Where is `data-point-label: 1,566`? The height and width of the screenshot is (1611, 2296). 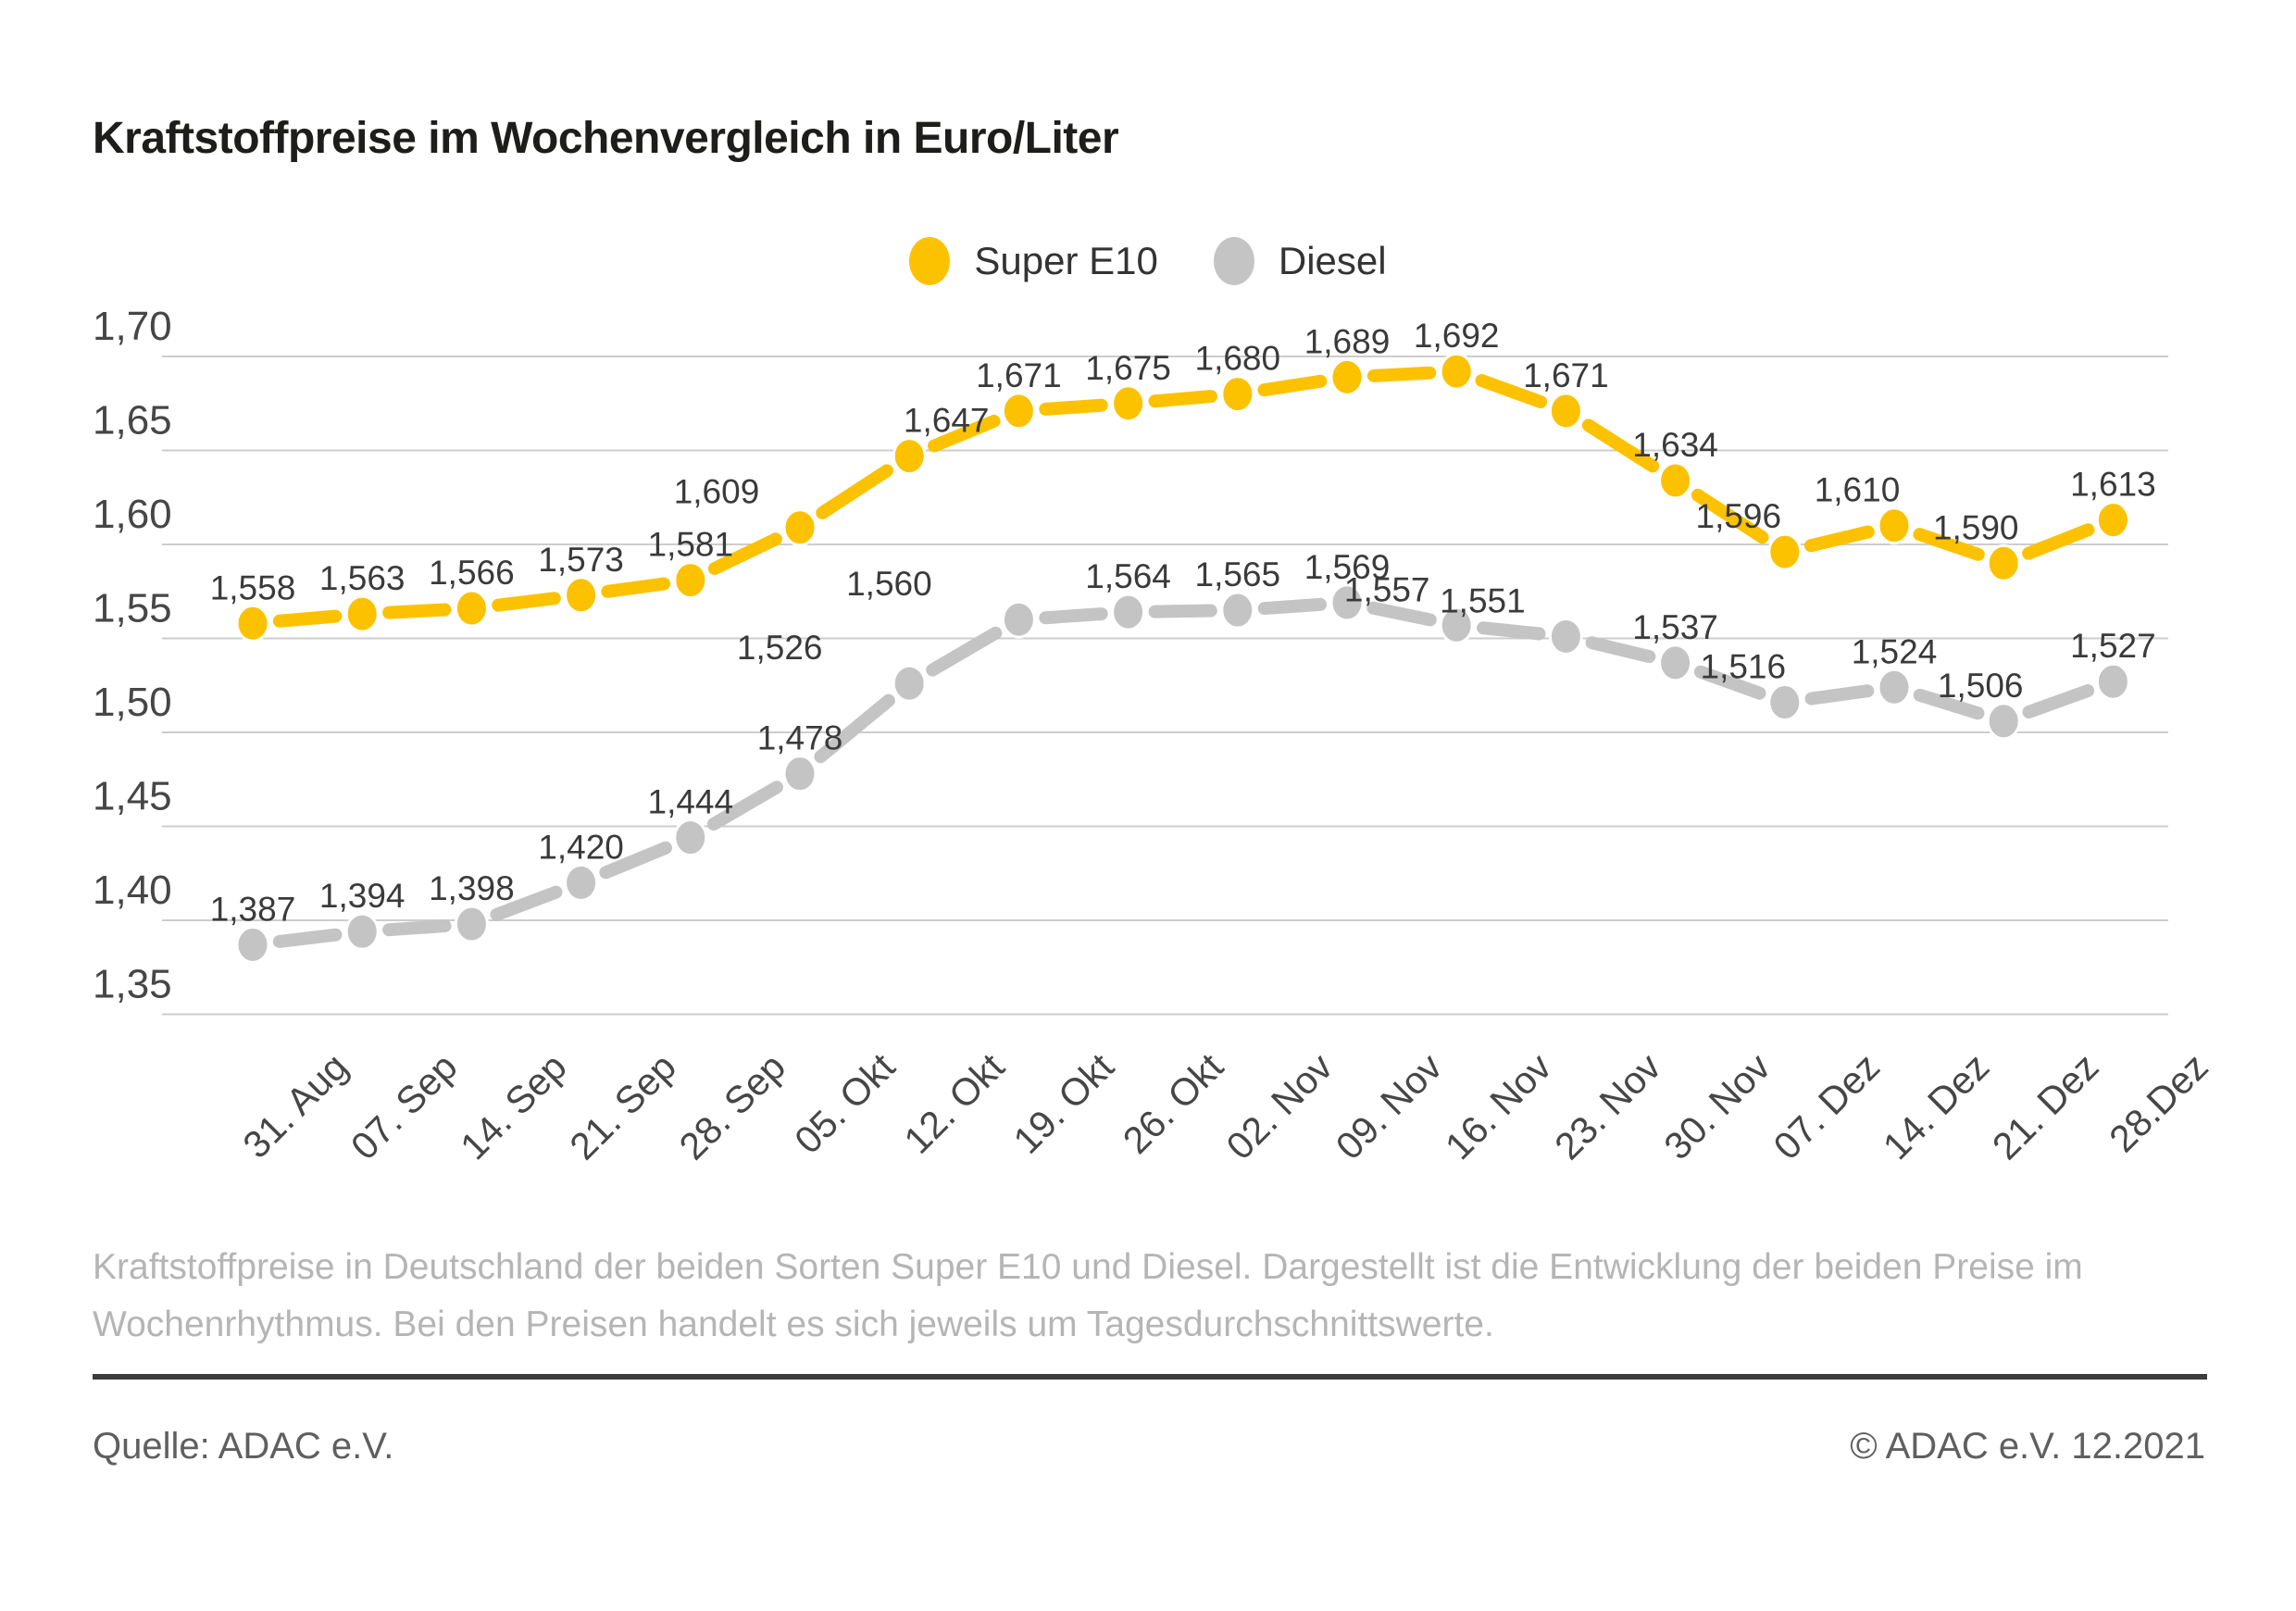
data-point-label: 1,566 is located at coordinates (472, 573).